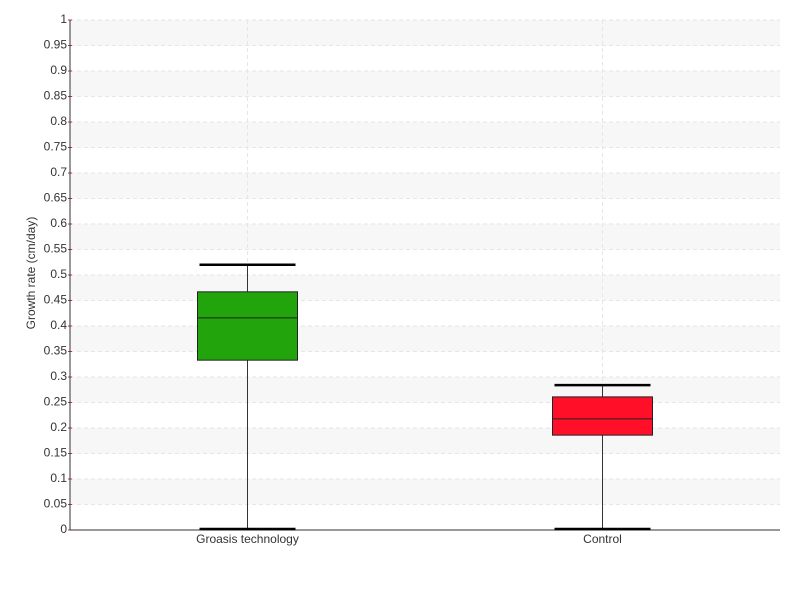 The width and height of the screenshot is (800, 600). Describe the element at coordinates (602, 539) in the screenshot. I see `x-tick-label: Control` at that location.